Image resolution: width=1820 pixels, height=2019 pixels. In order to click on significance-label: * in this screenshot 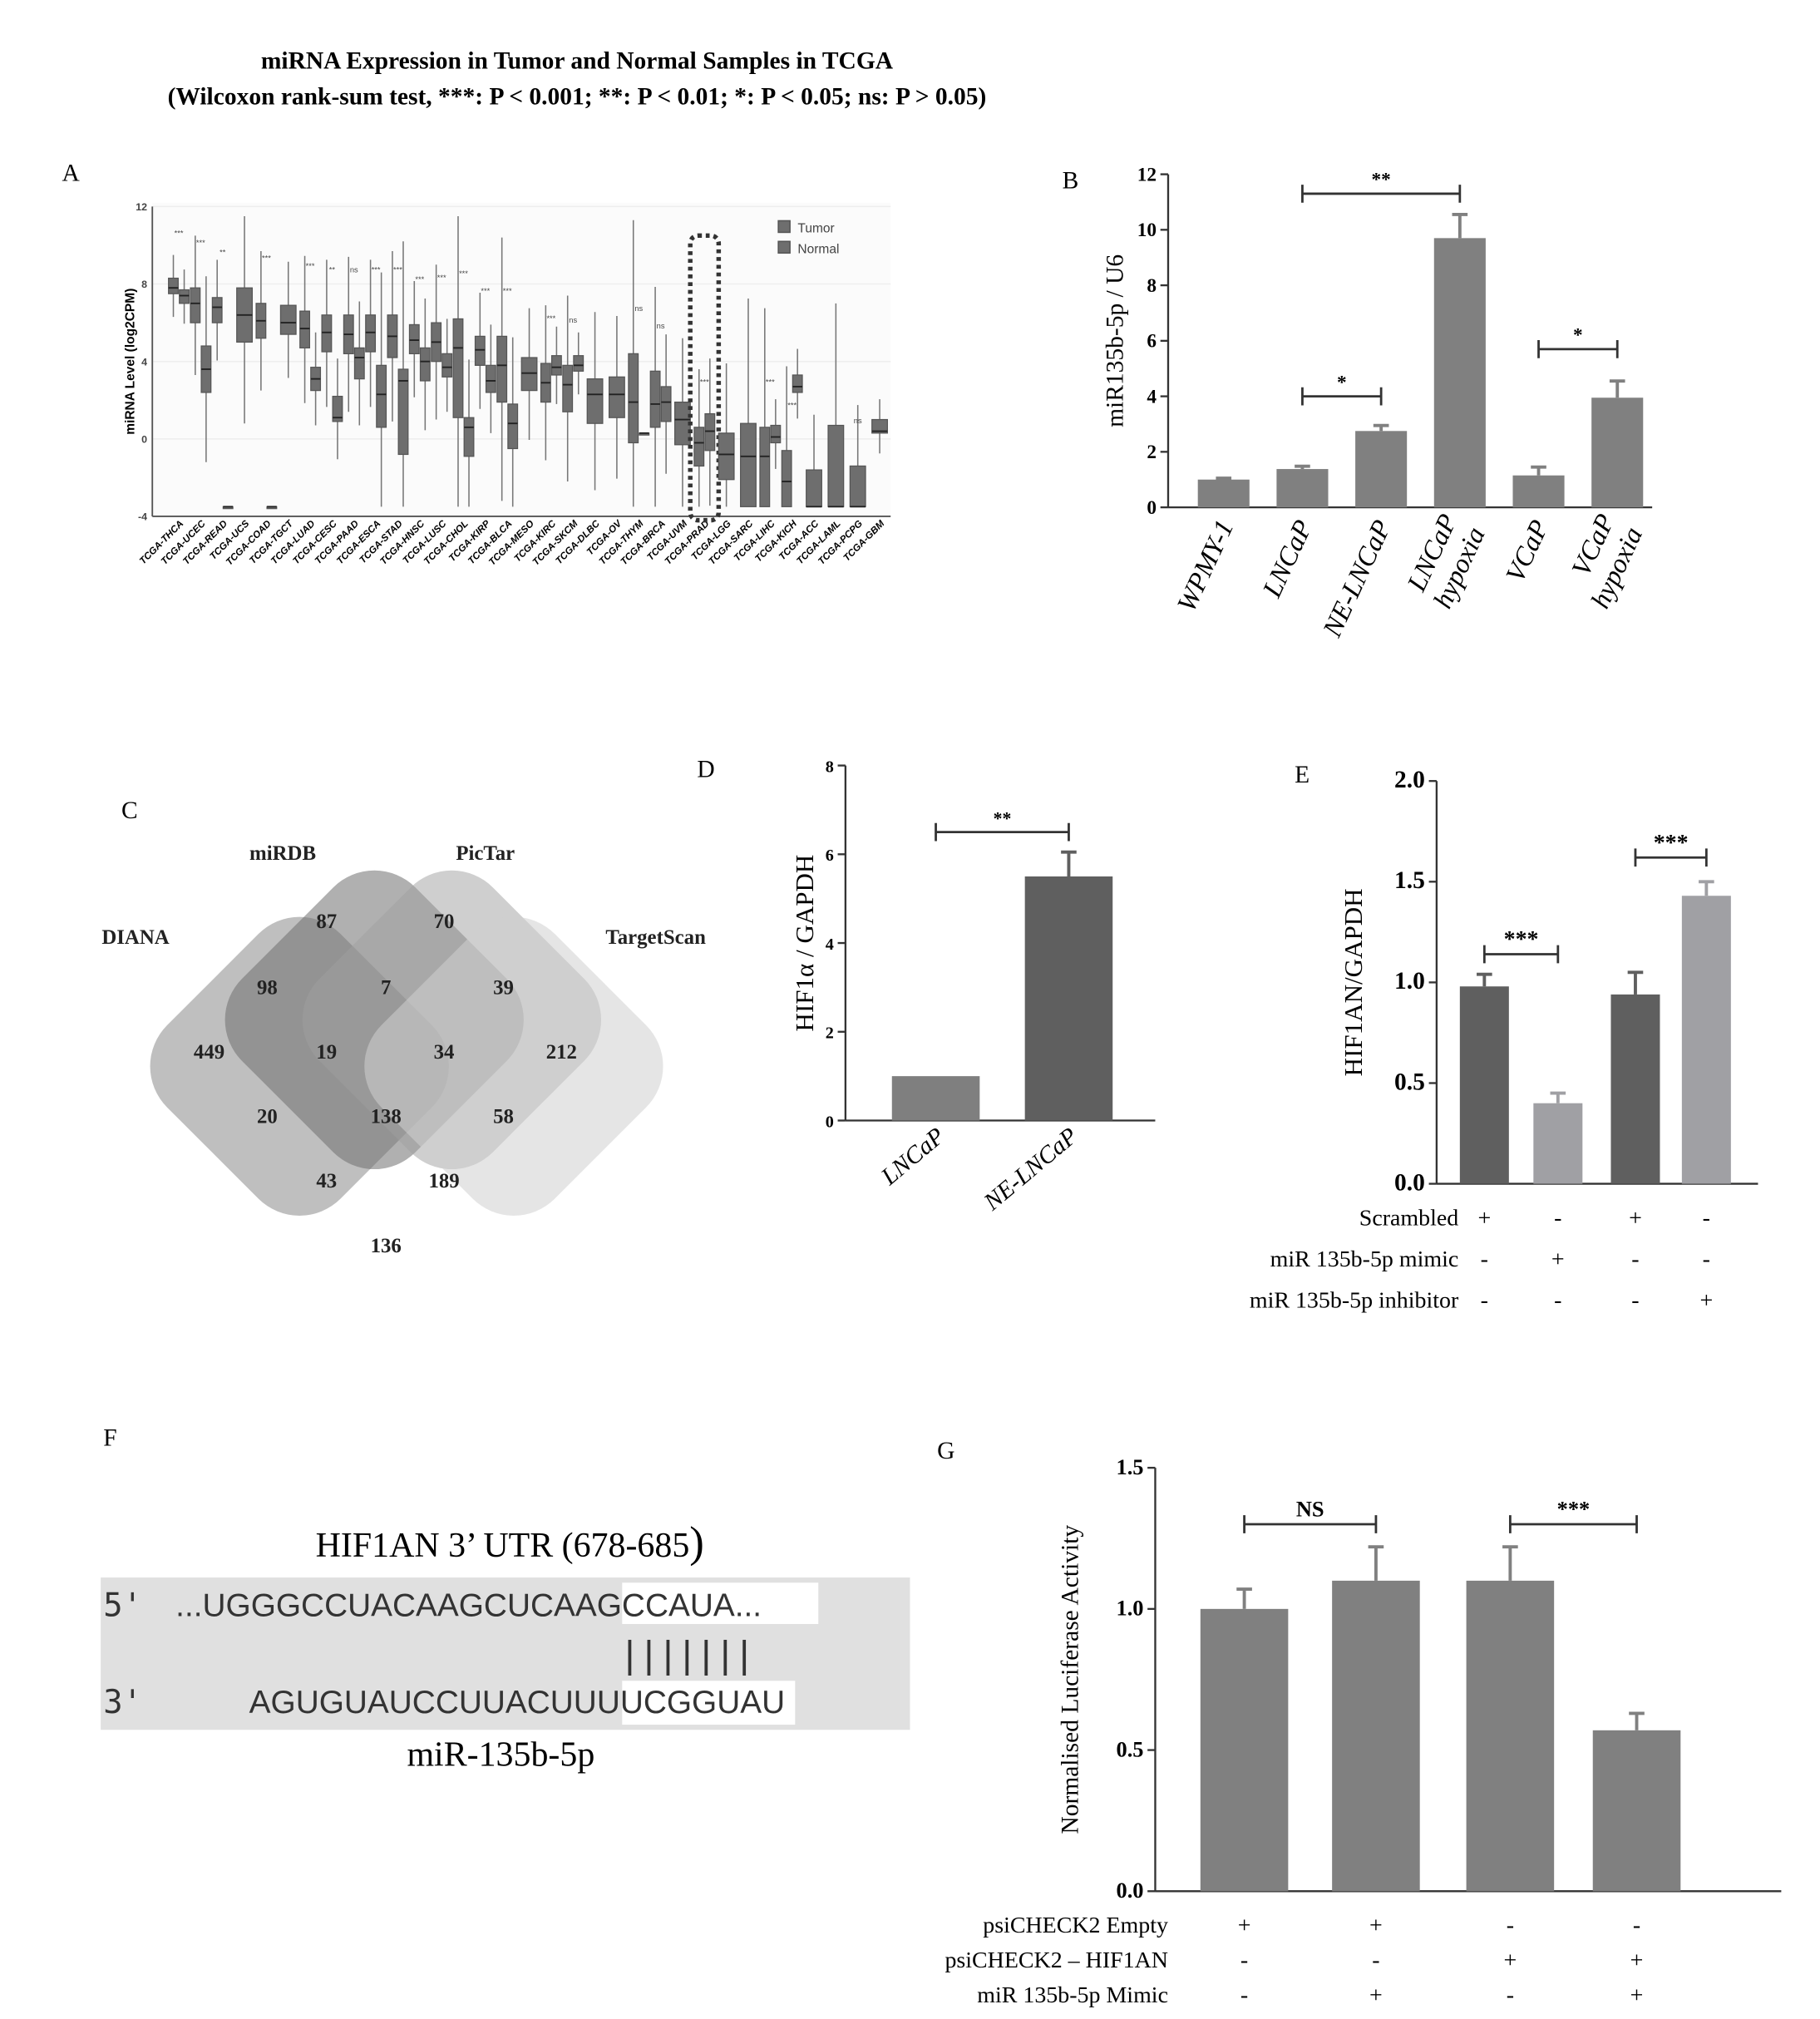, I will do `click(1342, 382)`.